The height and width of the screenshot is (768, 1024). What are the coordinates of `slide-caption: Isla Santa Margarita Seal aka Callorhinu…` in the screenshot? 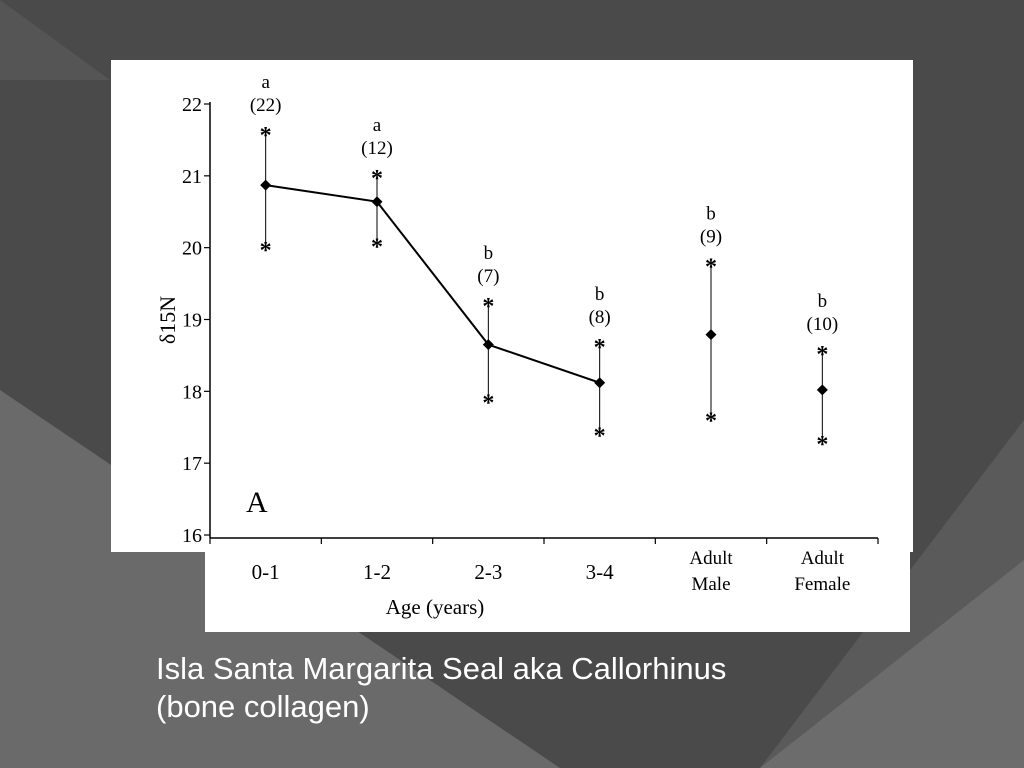 It's located at (536, 688).